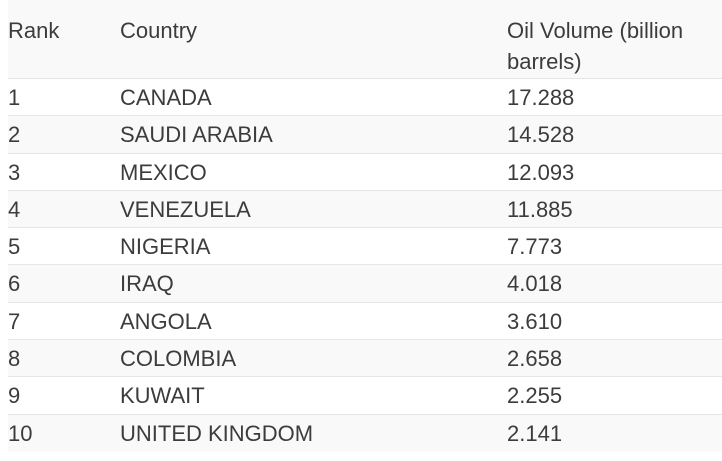  Describe the element at coordinates (163, 172) in the screenshot. I see `country-cell: MEXICO` at that location.